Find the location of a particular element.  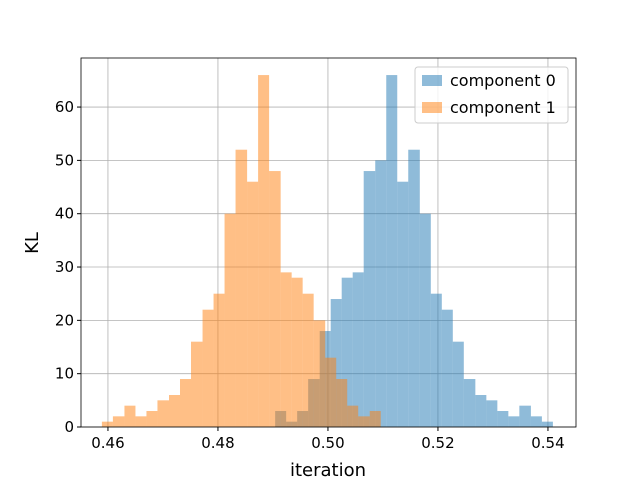

y-tick-label: 40 is located at coordinates (64, 214).